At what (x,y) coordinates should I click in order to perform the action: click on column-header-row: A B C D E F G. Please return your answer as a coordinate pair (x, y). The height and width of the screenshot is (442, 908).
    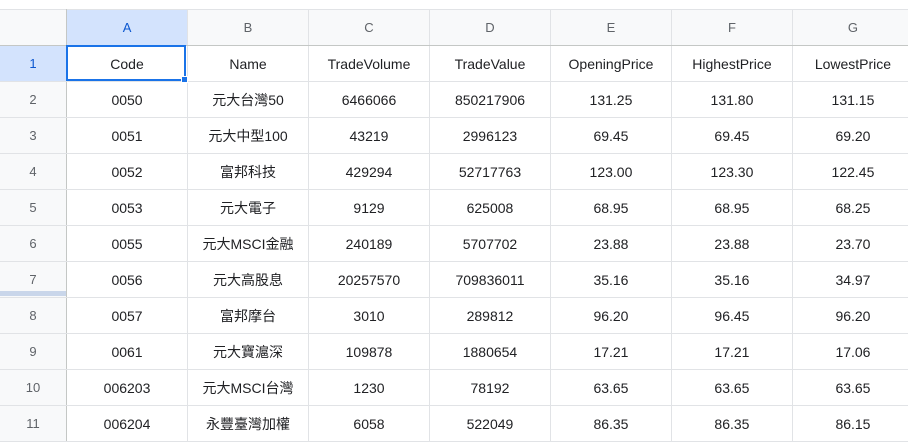
    Looking at the image, I should click on (454, 27).